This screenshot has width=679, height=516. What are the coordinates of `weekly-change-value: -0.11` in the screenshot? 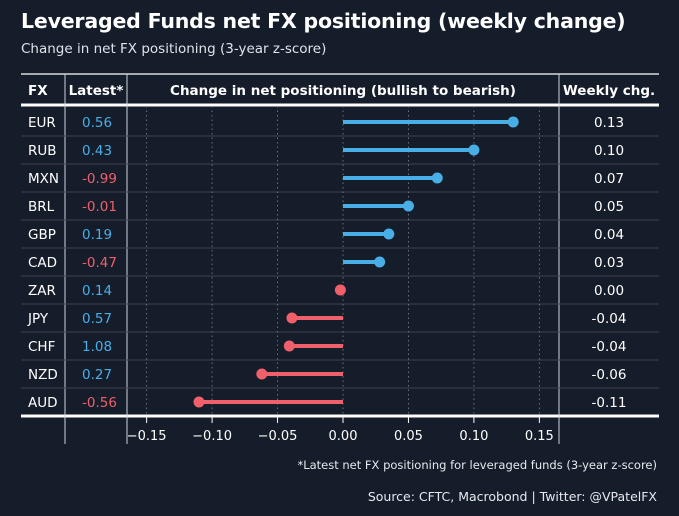 It's located at (609, 403).